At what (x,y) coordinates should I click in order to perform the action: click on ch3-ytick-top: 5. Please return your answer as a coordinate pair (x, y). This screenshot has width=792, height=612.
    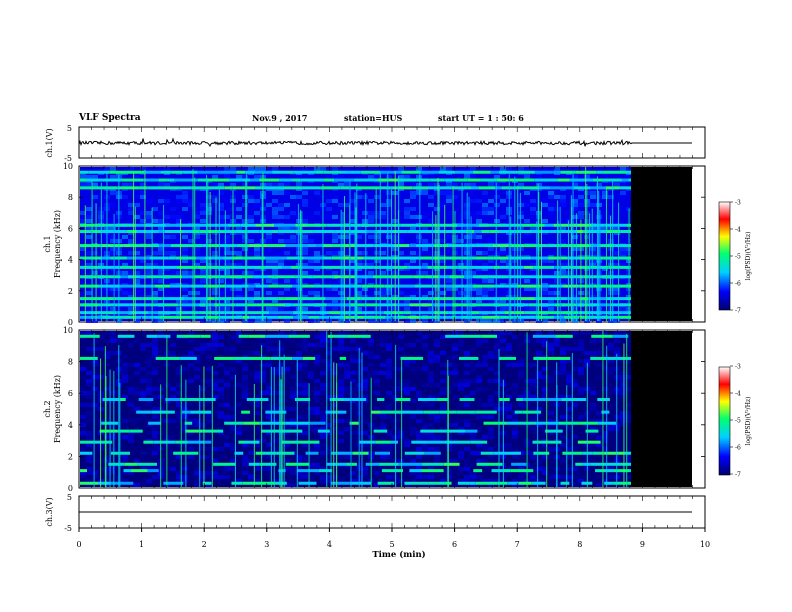
    Looking at the image, I should click on (69, 497).